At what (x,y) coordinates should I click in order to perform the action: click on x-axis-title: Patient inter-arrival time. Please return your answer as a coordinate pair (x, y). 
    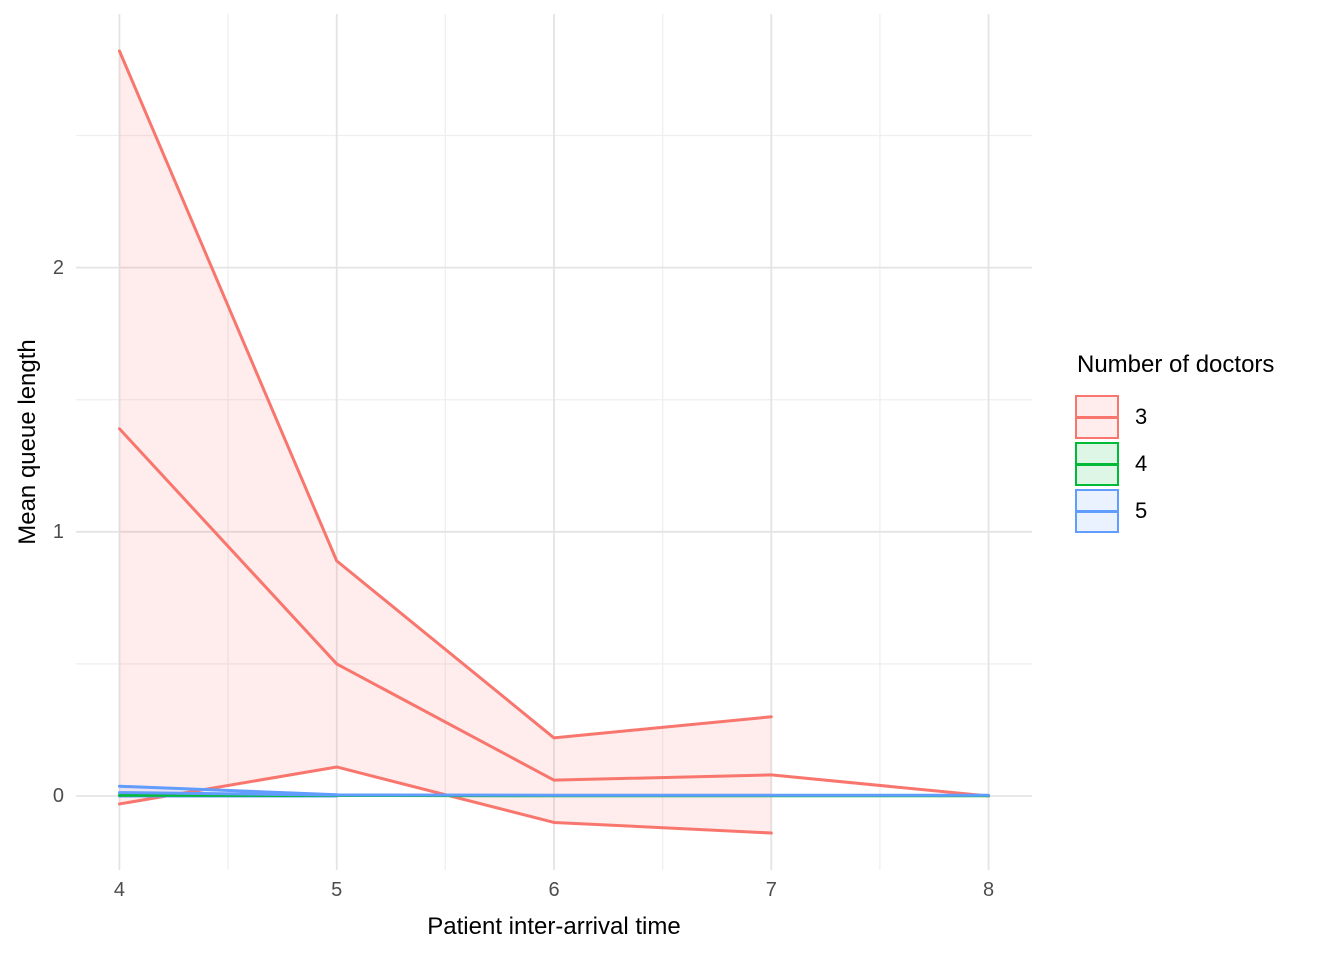
    Looking at the image, I should click on (554, 926).